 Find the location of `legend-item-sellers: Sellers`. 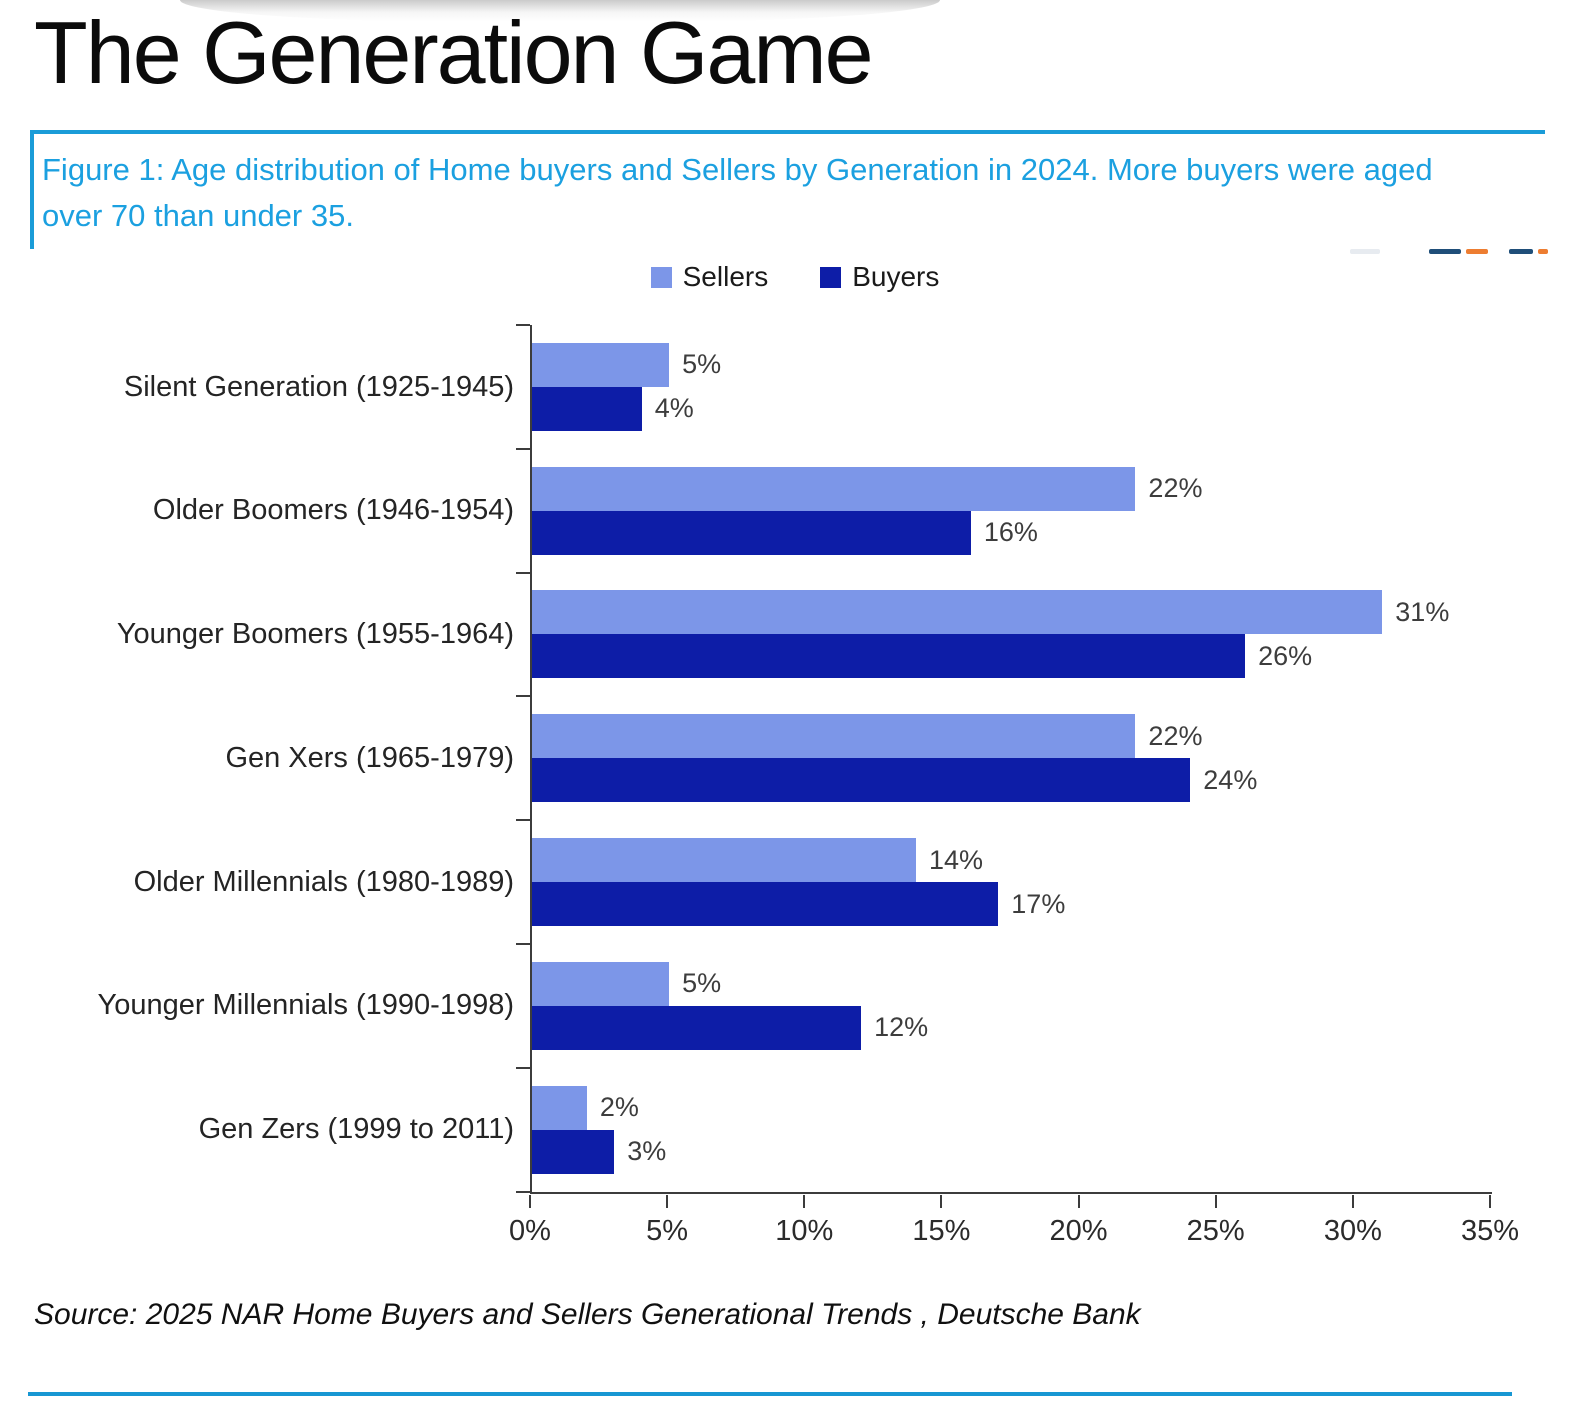

legend-item-sellers: Sellers is located at coordinates (709, 277).